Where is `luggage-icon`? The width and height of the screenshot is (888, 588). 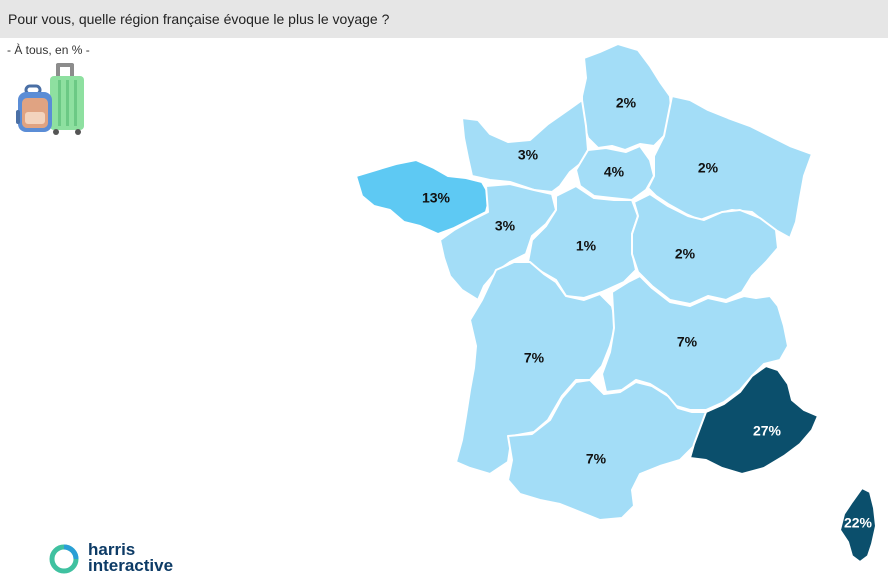 luggage-icon is located at coordinates (50, 99).